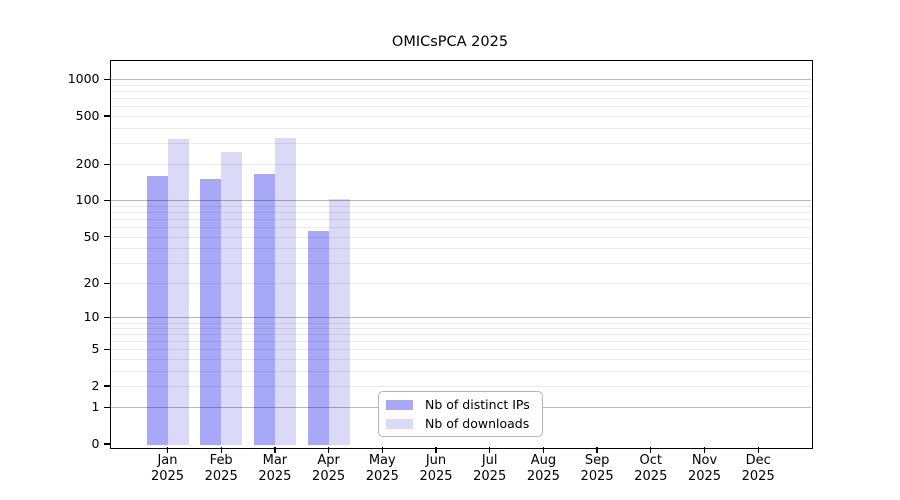 This screenshot has height=500, width=900. Describe the element at coordinates (211, 312) in the screenshot. I see `bar-distinct-ips-feb` at that location.